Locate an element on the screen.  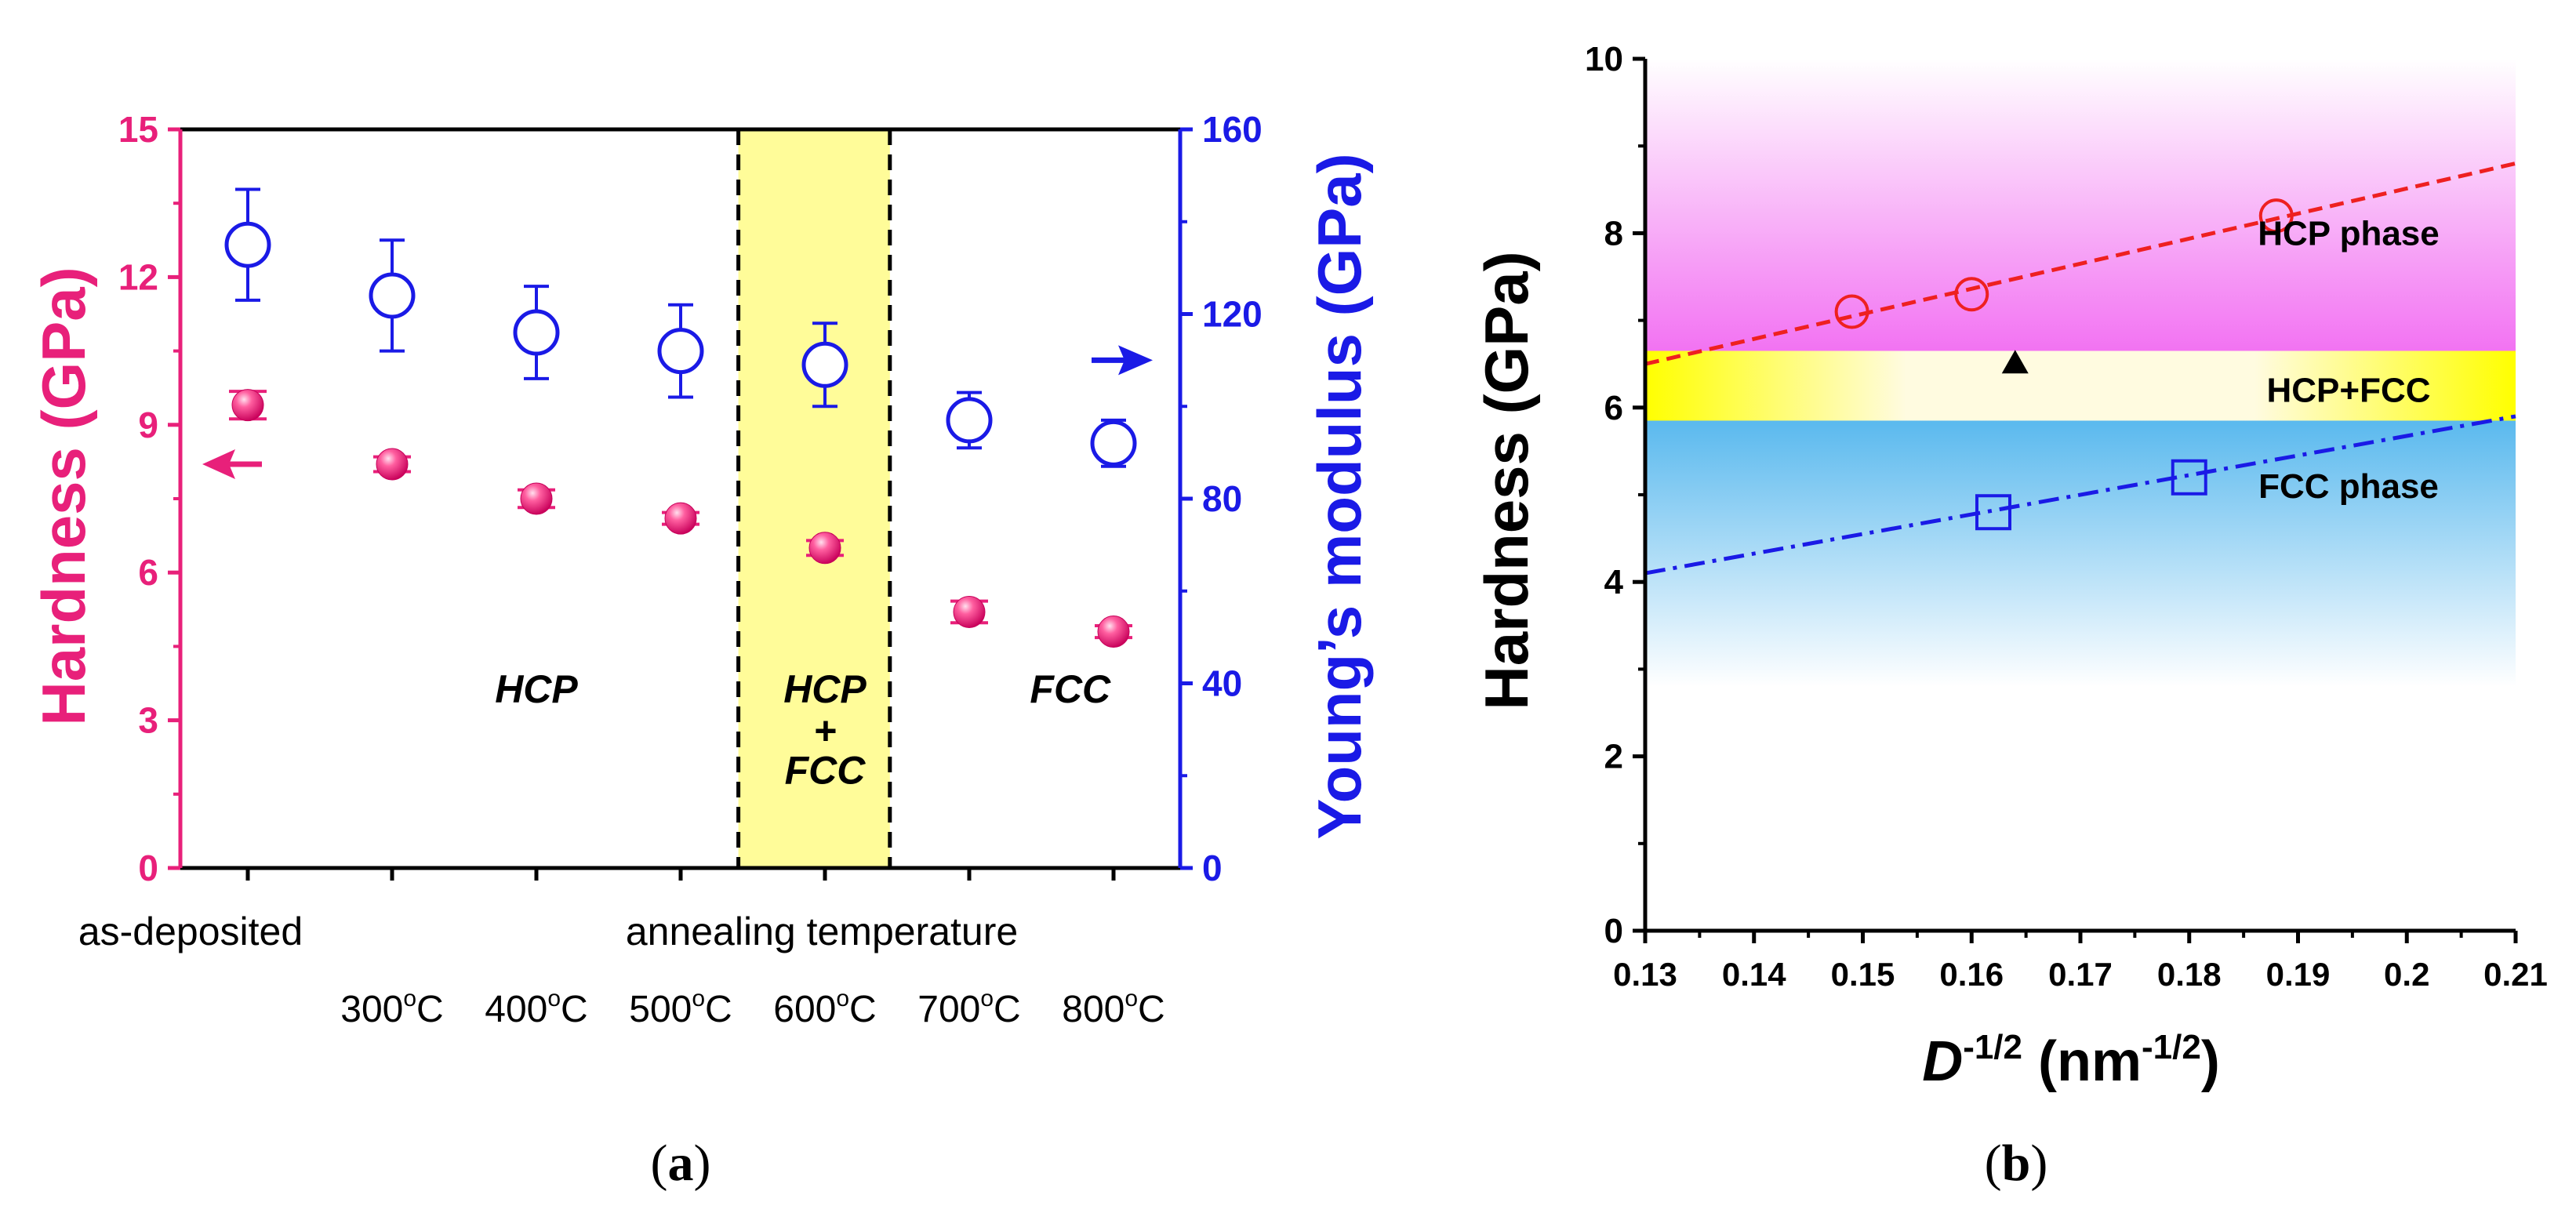
b-band-hcp-fcc is located at coordinates (2080, 385).